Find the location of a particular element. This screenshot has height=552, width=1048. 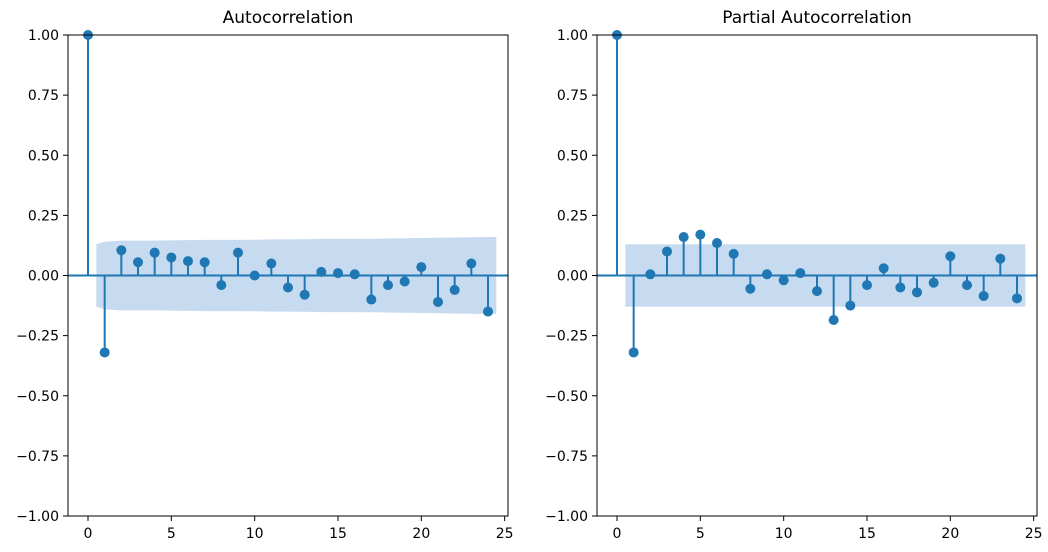

chart-title: Partial Autocorrelation is located at coordinates (817, 18).